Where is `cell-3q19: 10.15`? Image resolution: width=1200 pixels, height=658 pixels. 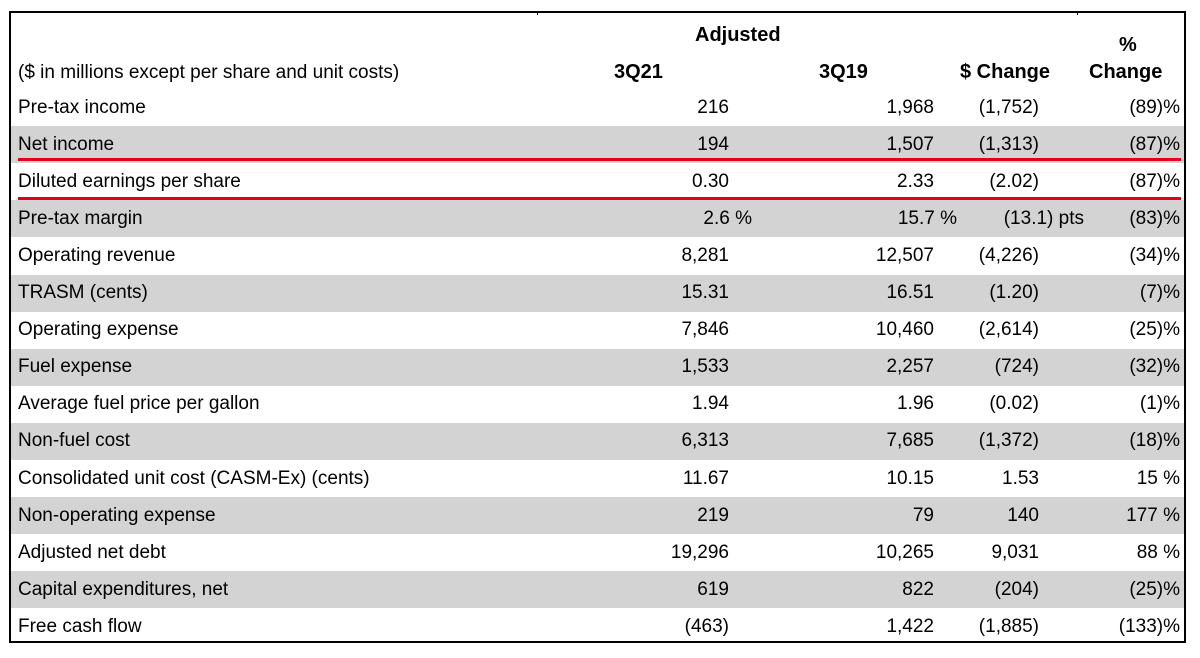
cell-3q19: 10.15 is located at coordinates (910, 478).